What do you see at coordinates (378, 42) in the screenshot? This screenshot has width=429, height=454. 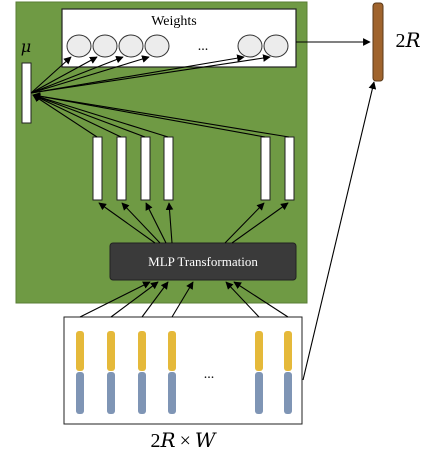 I see `output-vector` at bounding box center [378, 42].